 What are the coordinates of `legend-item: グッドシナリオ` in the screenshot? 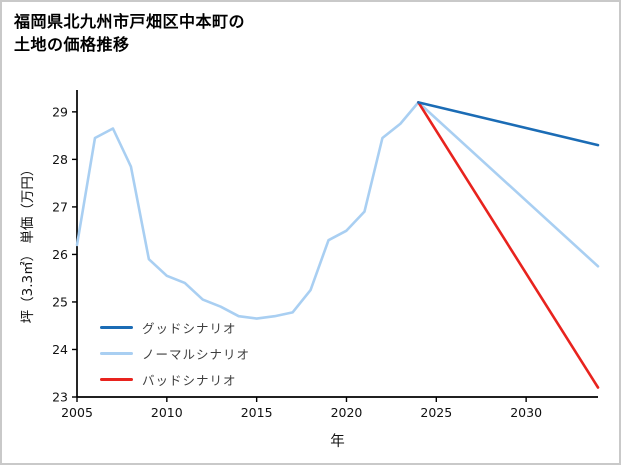 It's located at (175, 327).